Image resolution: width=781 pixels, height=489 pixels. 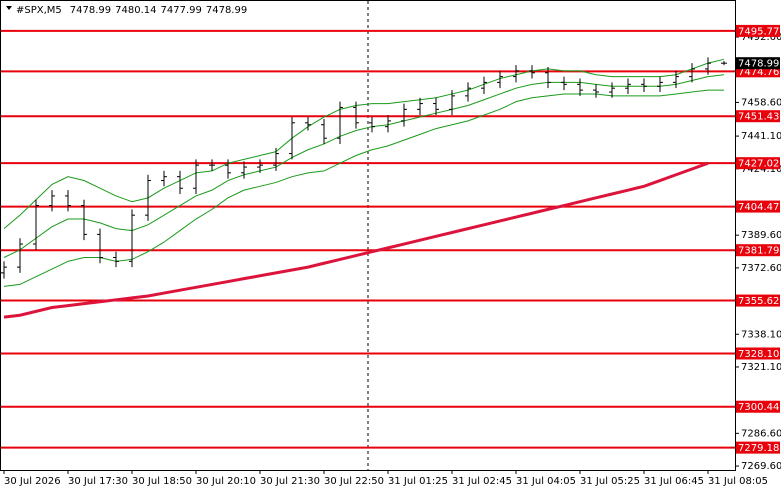 I want to click on x-tick-label: 30 Jul 20:10, so click(x=226, y=481).